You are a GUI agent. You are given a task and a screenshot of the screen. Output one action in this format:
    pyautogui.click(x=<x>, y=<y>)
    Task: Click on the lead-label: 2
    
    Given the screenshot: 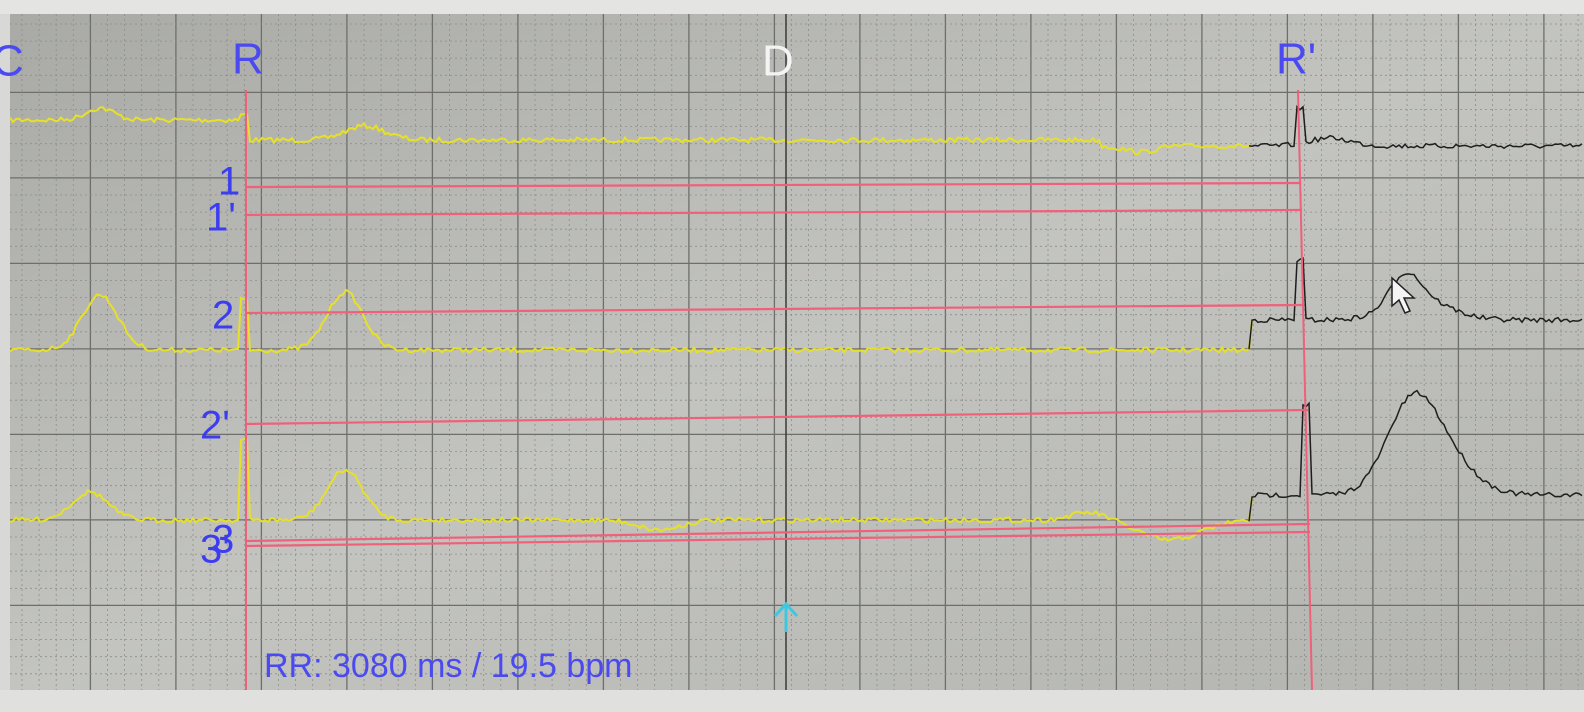 What is the action you would take?
    pyautogui.click(x=223, y=316)
    